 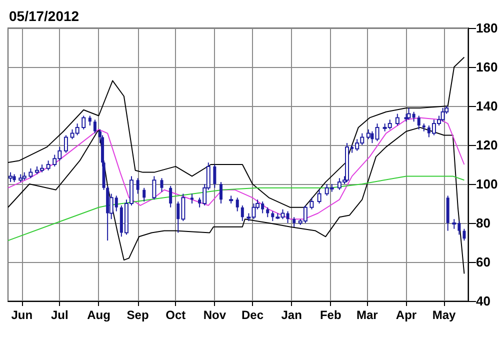 I want to click on y-tick-label: 80, so click(x=483, y=223).